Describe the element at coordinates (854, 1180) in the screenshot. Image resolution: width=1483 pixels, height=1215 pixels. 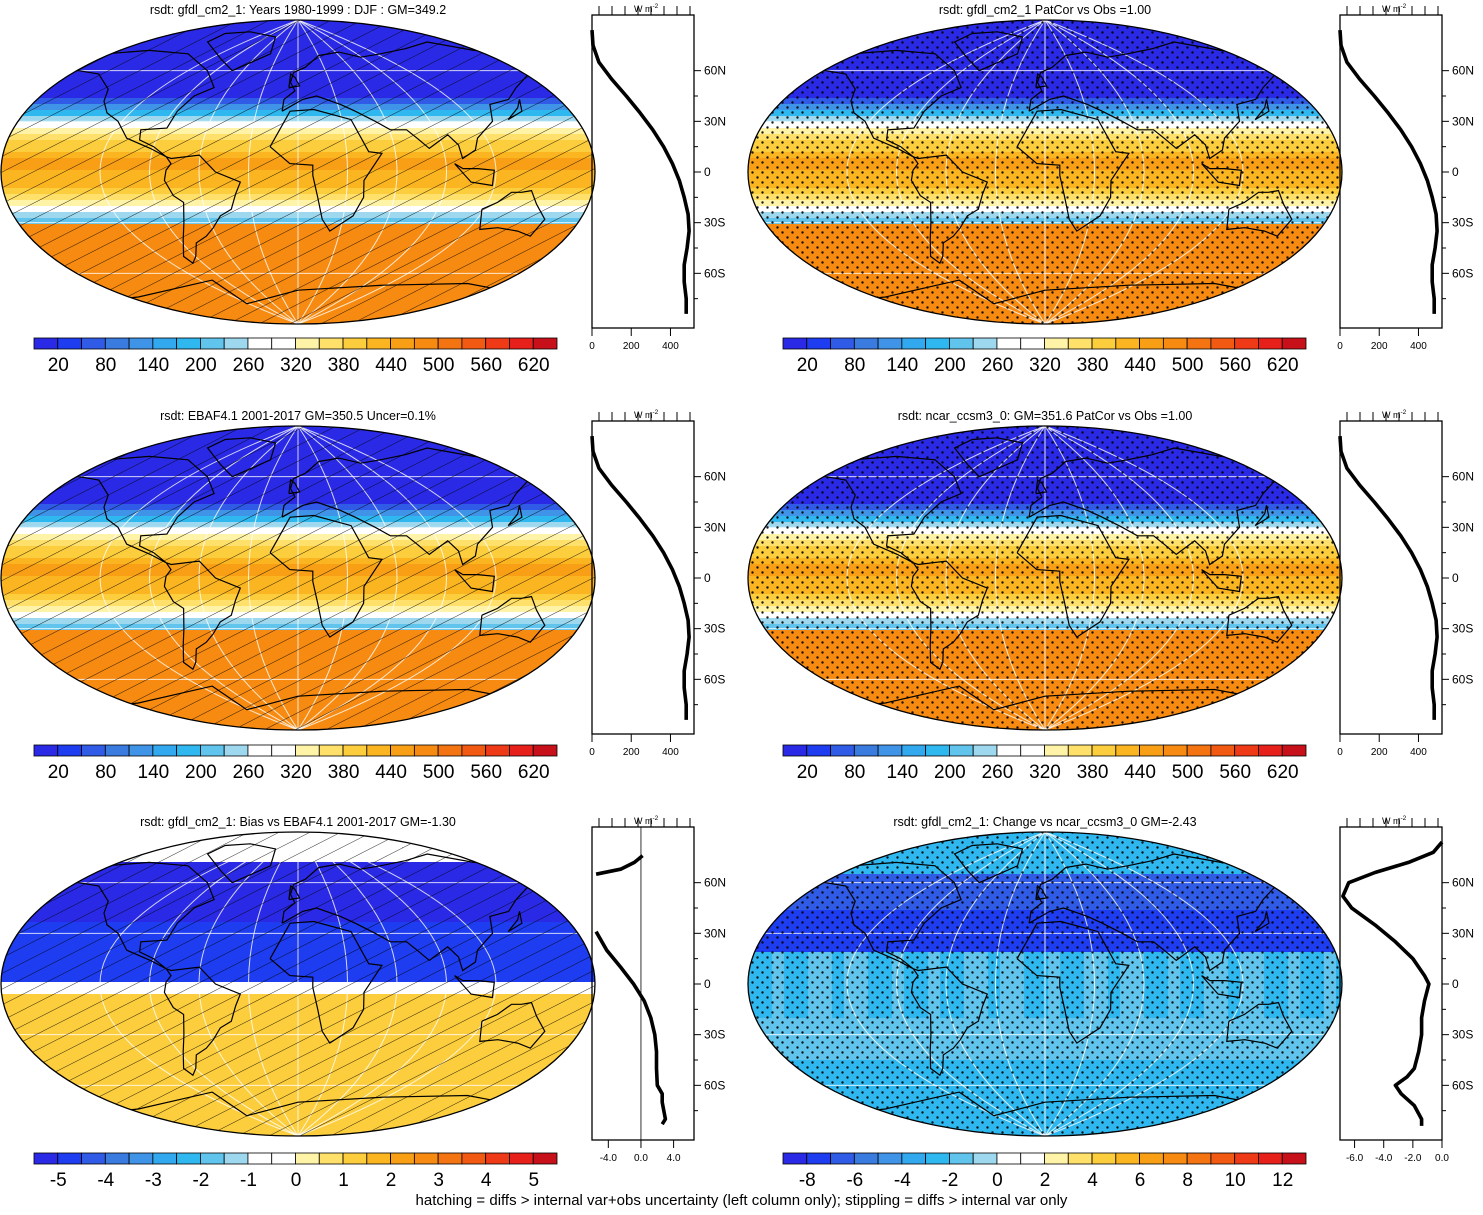
I see `colorbar-label: -6` at that location.